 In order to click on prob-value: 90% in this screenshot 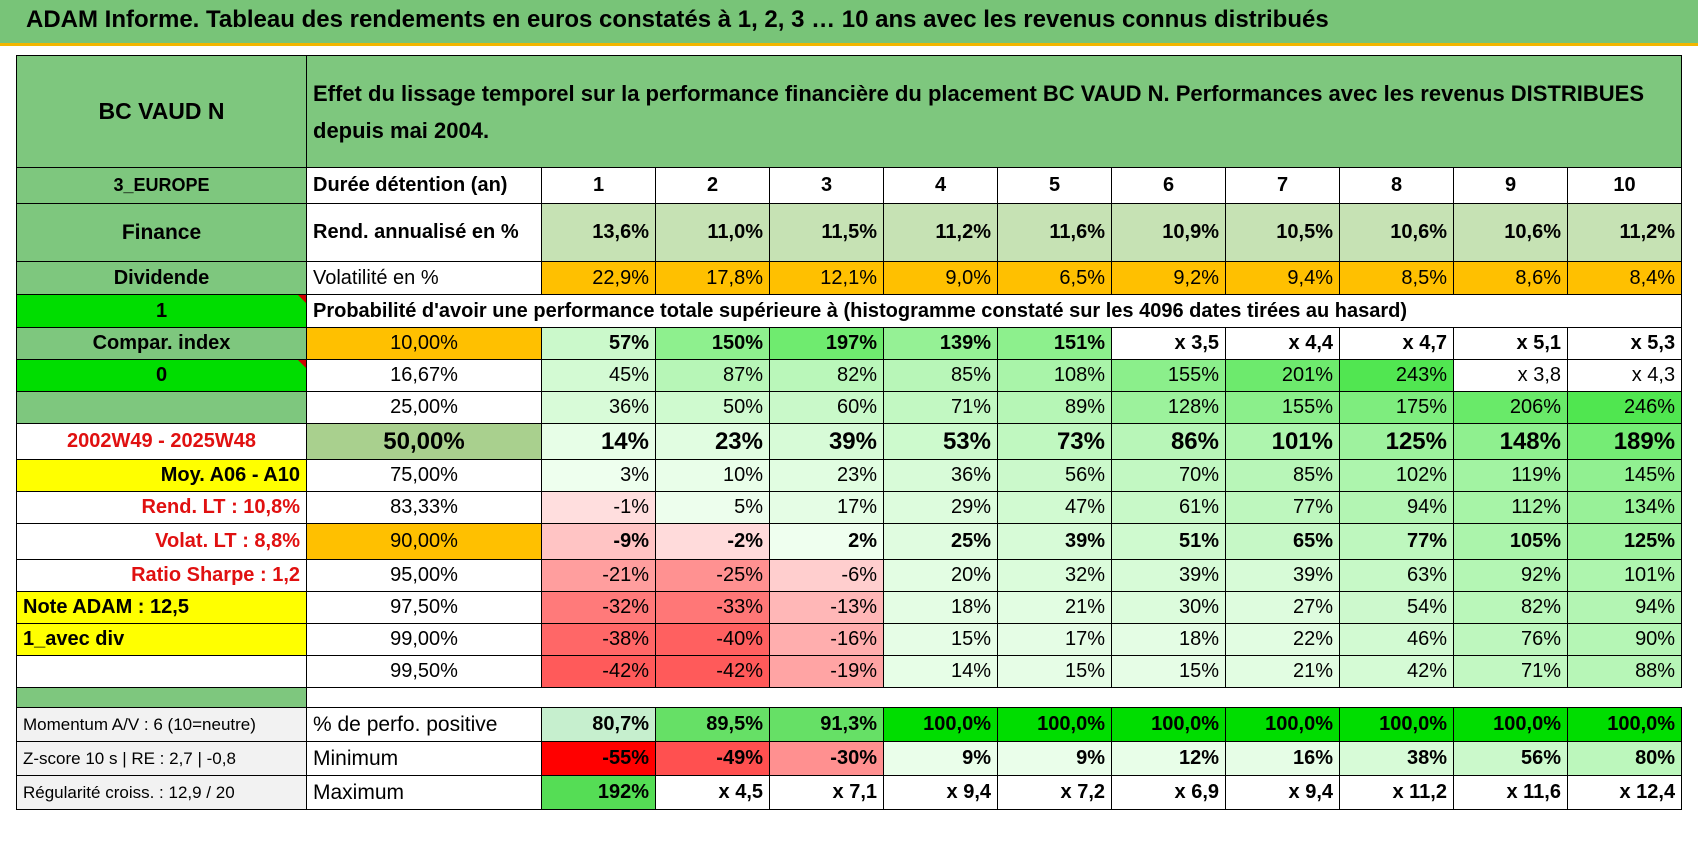, I will do `click(1624, 639)`.